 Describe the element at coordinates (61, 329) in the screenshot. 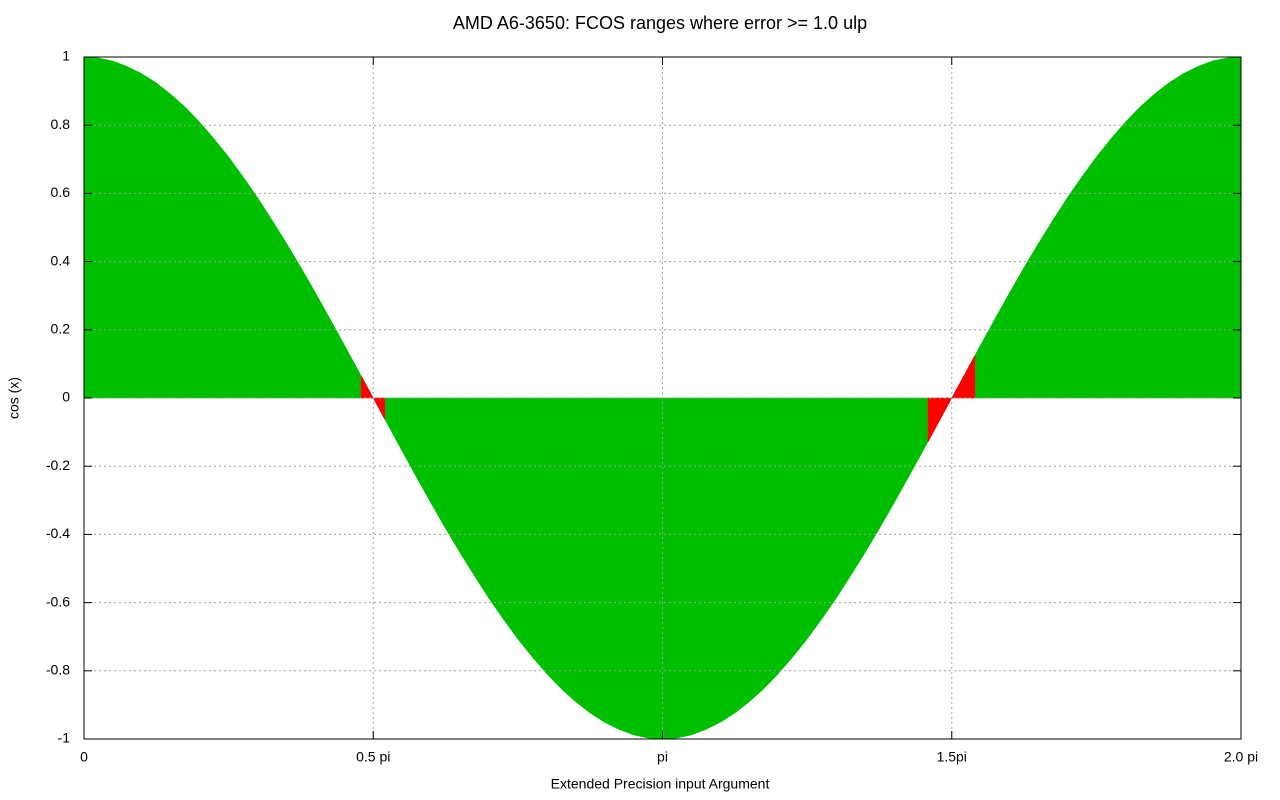

I see `y-tick-label: 0.2` at that location.